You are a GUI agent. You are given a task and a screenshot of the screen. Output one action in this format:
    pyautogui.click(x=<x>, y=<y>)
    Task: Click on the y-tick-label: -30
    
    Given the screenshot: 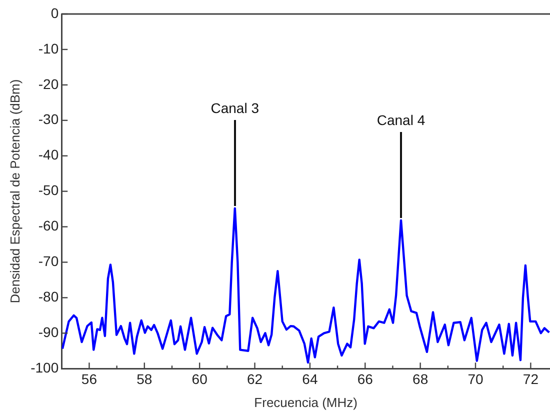 What is the action you would take?
    pyautogui.click(x=48, y=119)
    